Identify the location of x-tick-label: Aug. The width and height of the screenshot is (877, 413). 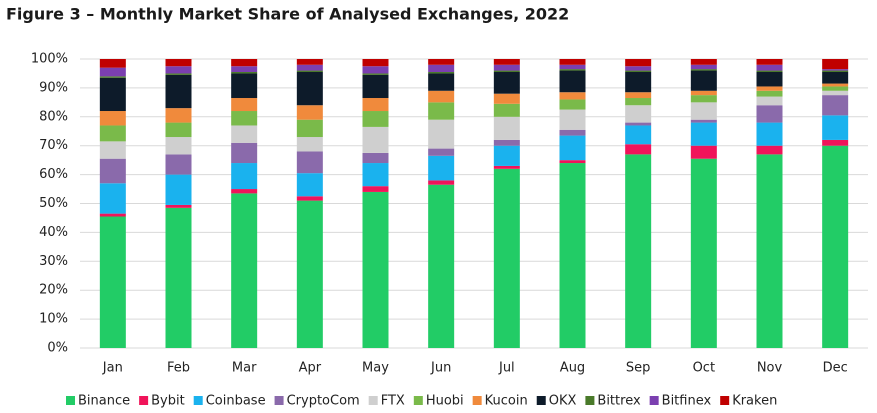
(572, 368).